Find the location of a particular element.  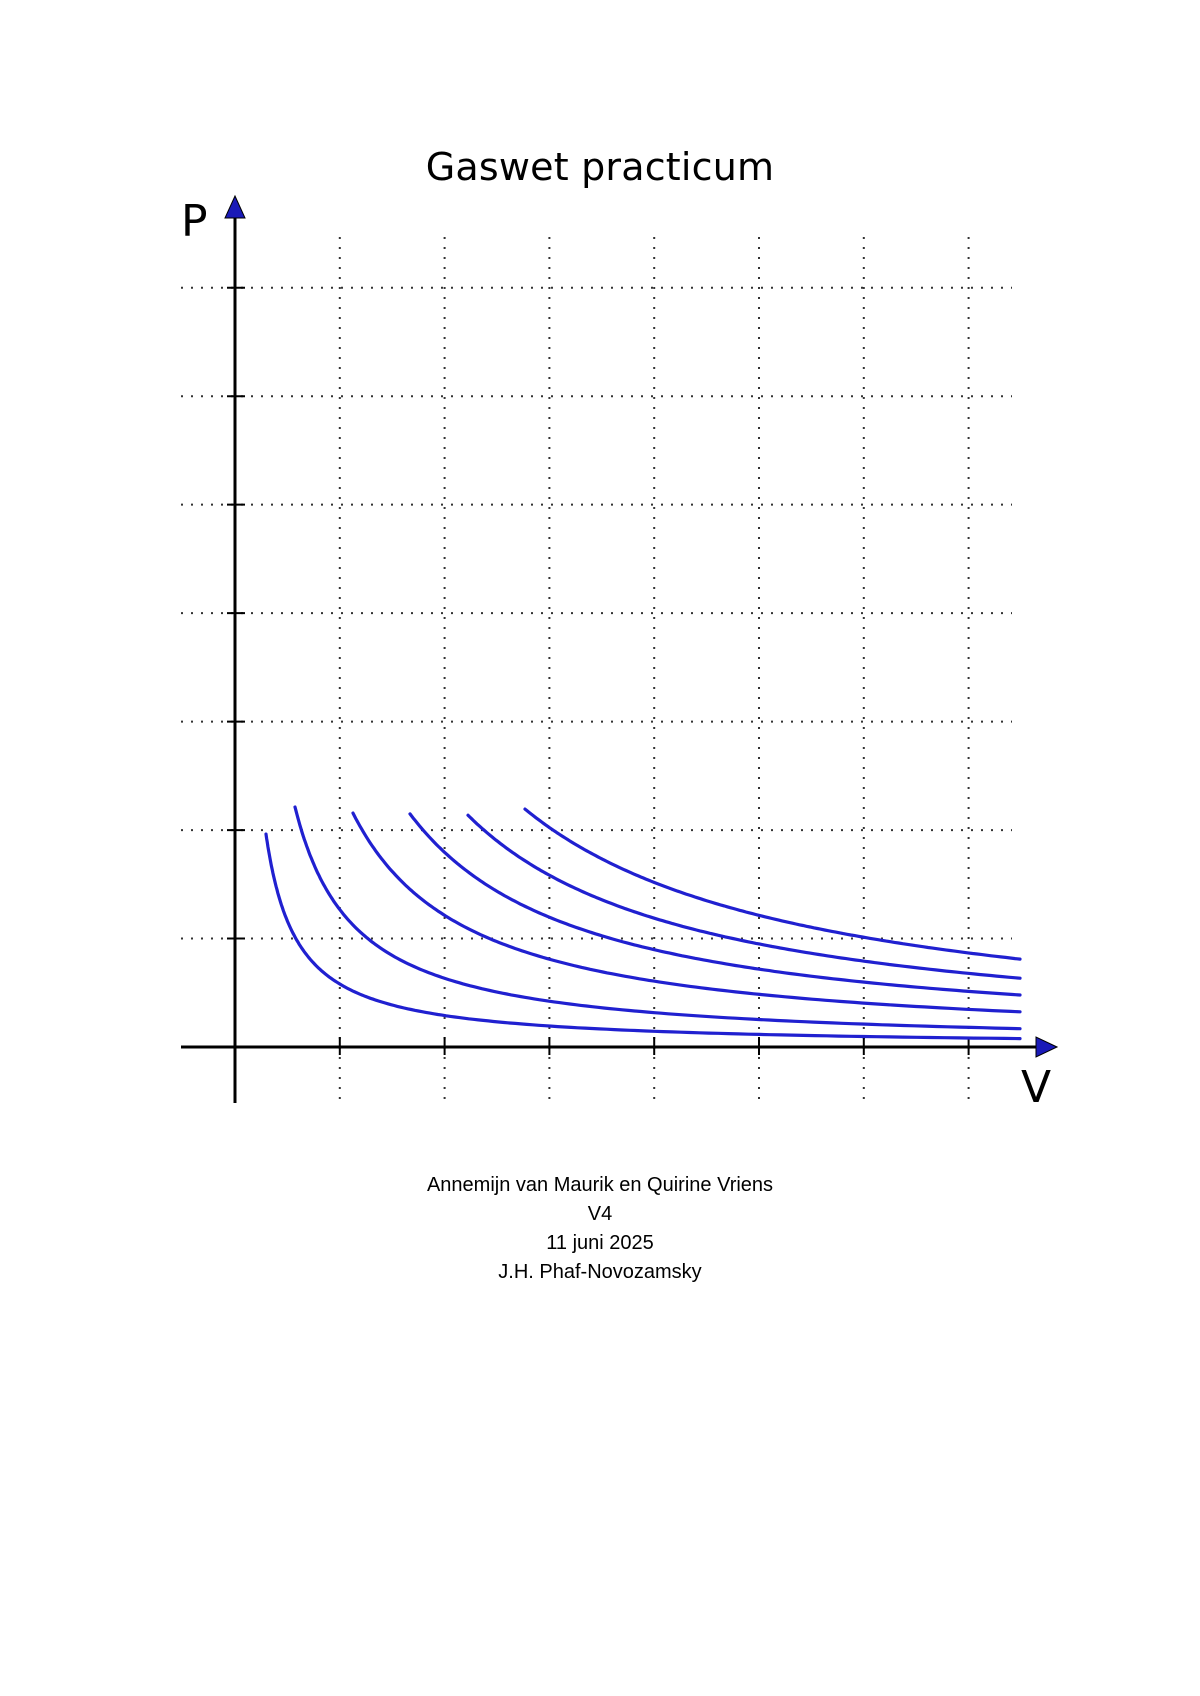

date: 11 juni 2025 is located at coordinates (600, 1243).